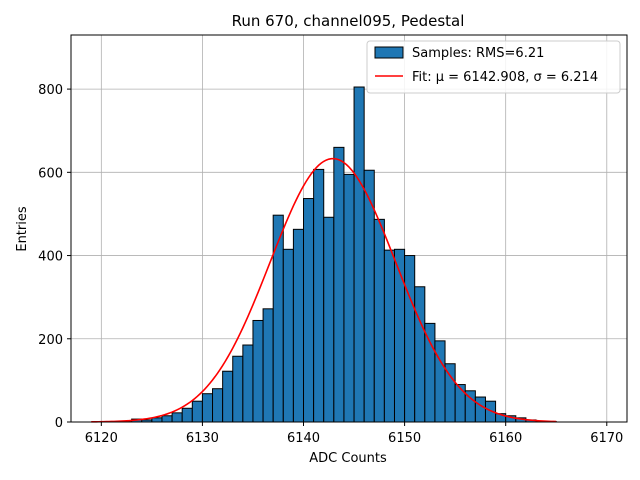 The width and height of the screenshot is (640, 480). I want to click on x-tick-label-5: 6170, so click(606, 438).